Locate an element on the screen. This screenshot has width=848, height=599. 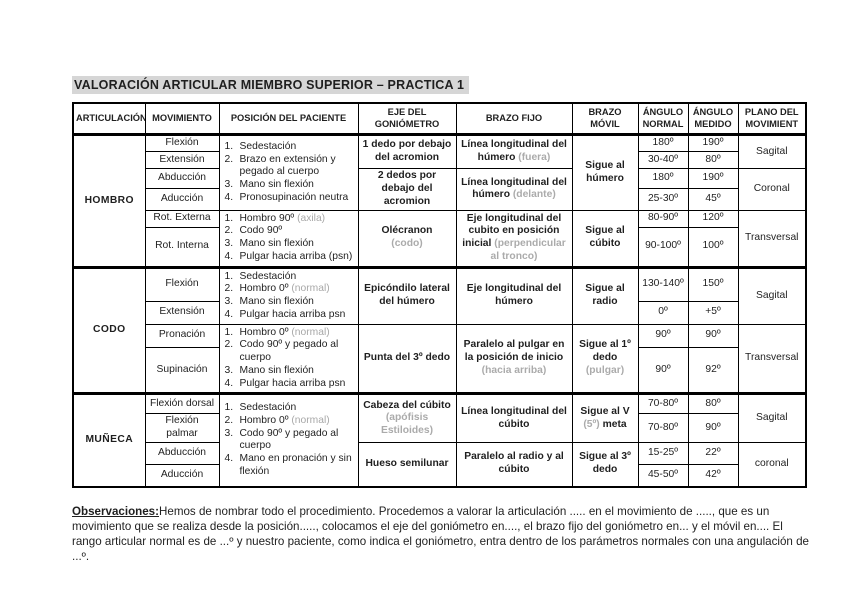
plane-cell: Coronal is located at coordinates (772, 189).